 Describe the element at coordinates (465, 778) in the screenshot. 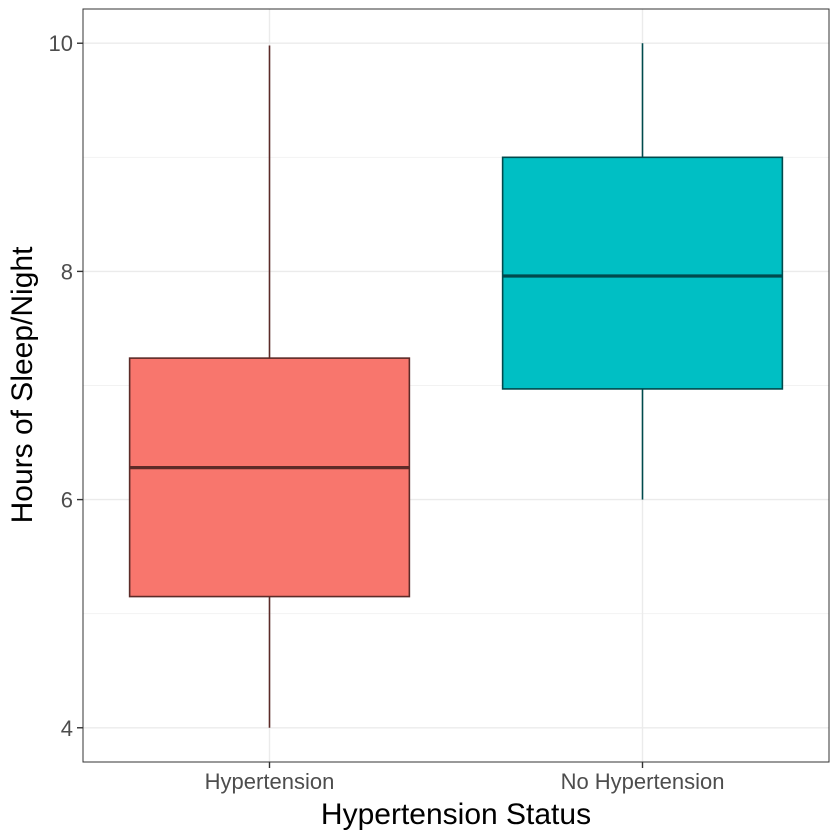

I see `x-axis: Hypertension No Hypertension` at that location.